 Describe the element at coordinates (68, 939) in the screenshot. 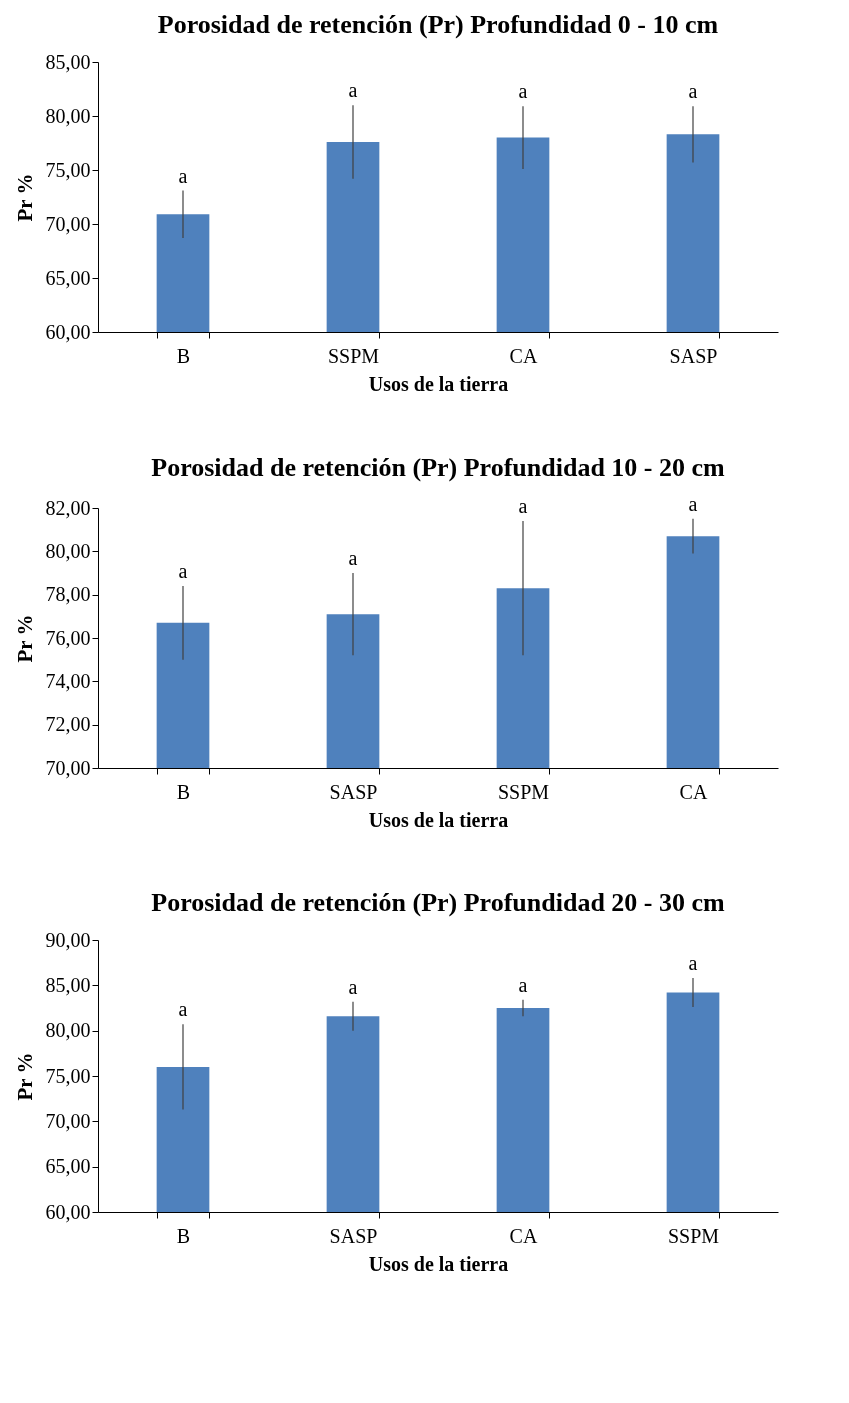

I see `y-tick-label: 90,00` at that location.